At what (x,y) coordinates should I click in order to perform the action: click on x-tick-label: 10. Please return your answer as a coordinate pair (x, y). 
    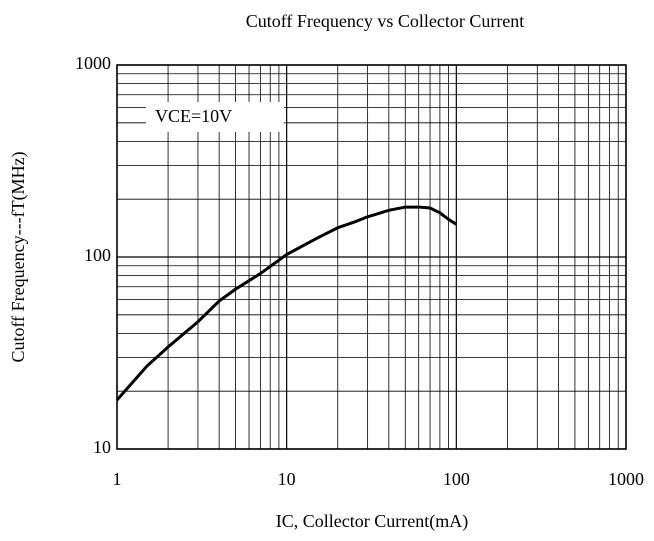
    Looking at the image, I should click on (287, 479).